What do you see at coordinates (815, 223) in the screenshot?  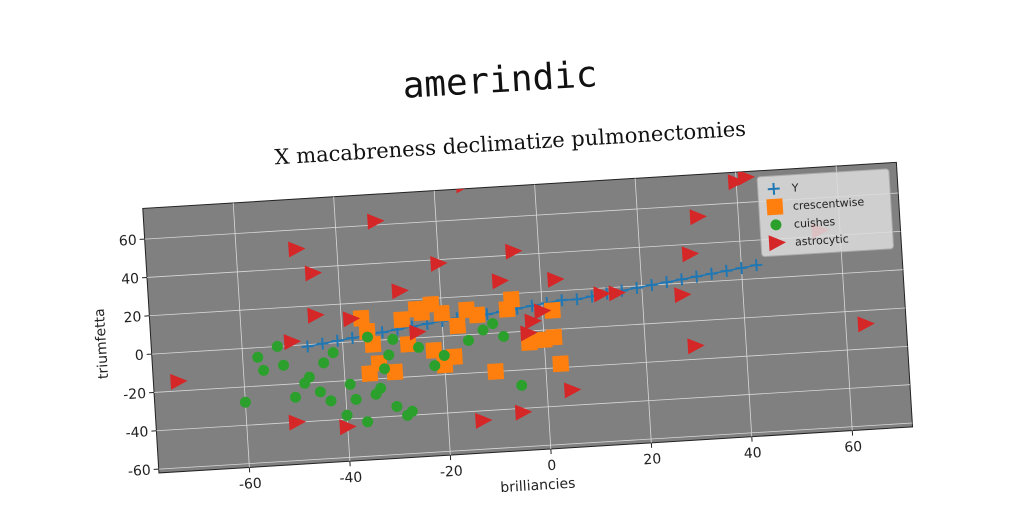 I see `legend-label: cuishes` at bounding box center [815, 223].